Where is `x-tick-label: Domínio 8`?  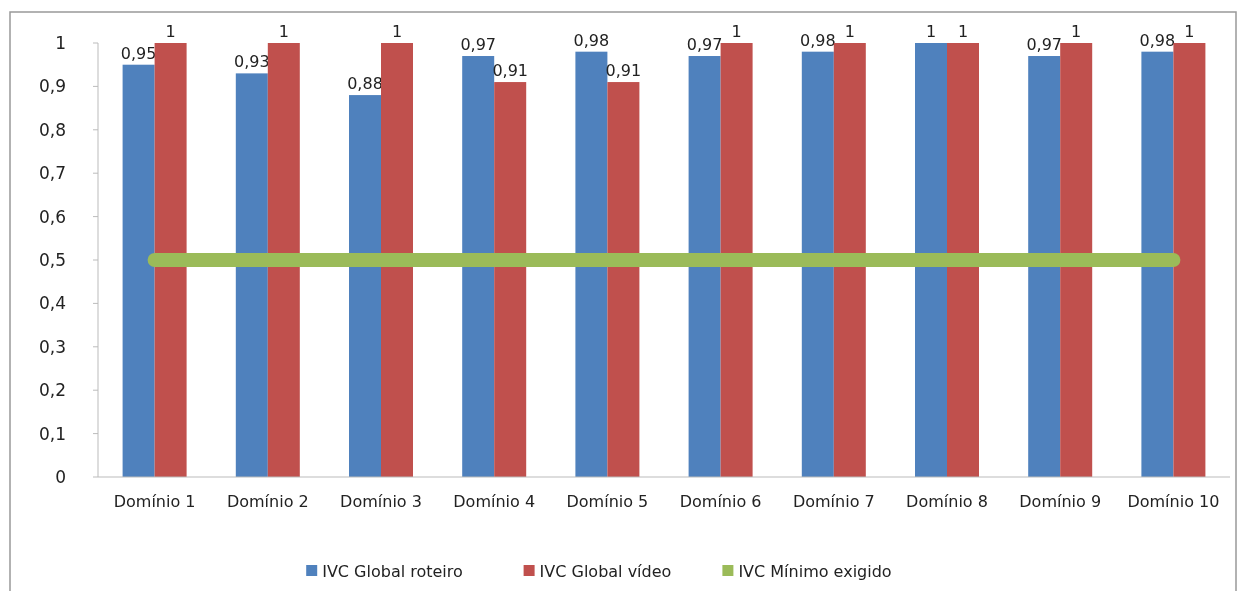
x-tick-label: Domínio 8 is located at coordinates (947, 501).